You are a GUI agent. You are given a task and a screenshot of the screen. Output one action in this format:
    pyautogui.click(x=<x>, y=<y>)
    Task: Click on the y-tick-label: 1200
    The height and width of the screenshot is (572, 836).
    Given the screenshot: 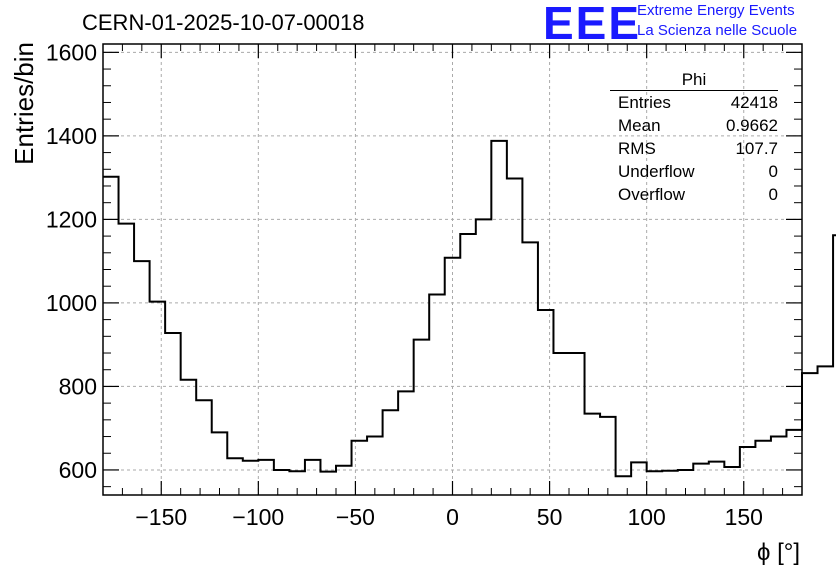 What is the action you would take?
    pyautogui.click(x=71, y=219)
    